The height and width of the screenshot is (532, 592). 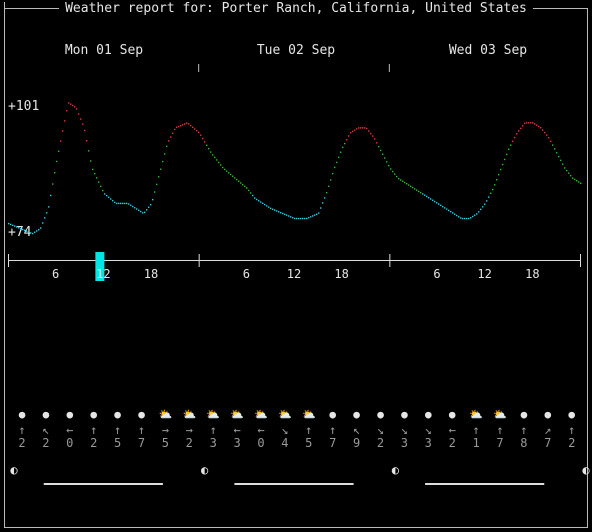 What do you see at coordinates (380, 443) in the screenshot?
I see `wind-speed-value: 2` at bounding box center [380, 443].